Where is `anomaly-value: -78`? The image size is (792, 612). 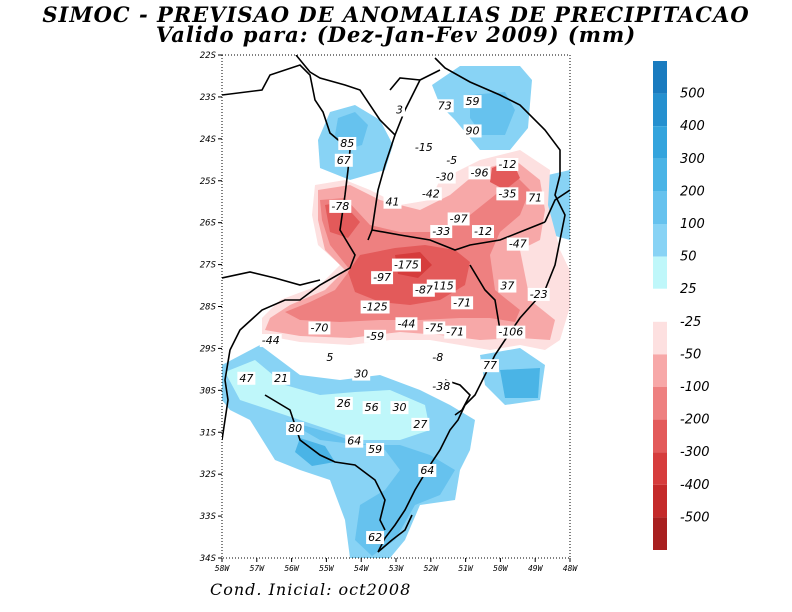
anomaly-value: -78 is located at coordinates (340, 206).